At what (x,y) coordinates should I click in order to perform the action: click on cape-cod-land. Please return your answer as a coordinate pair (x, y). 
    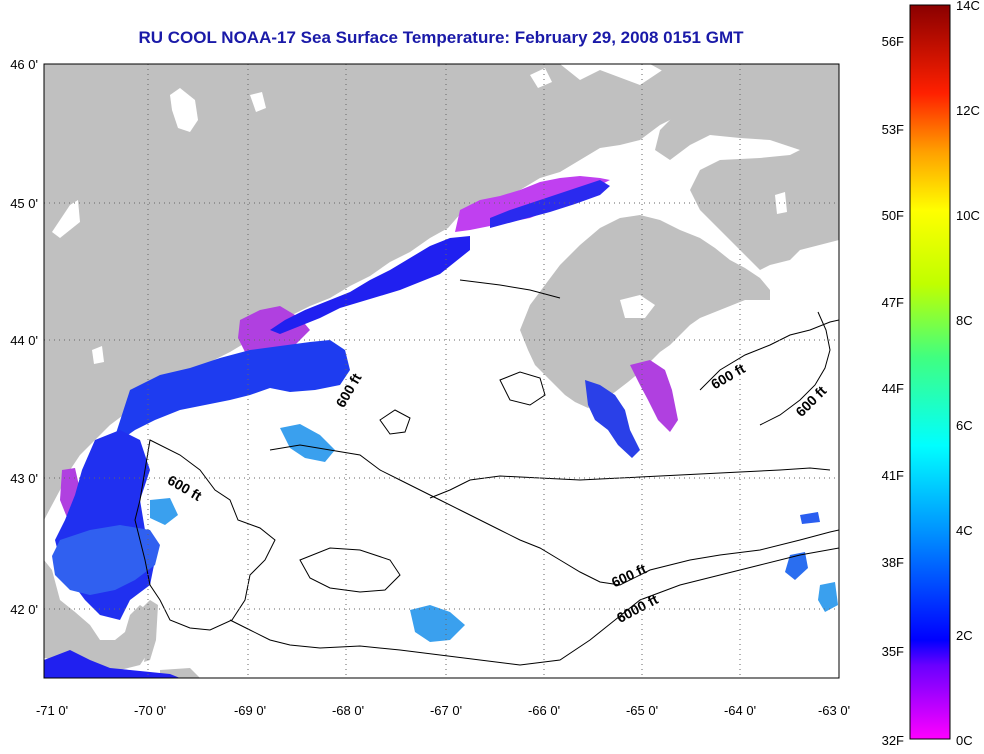
    Looking at the image, I should click on (149, 631).